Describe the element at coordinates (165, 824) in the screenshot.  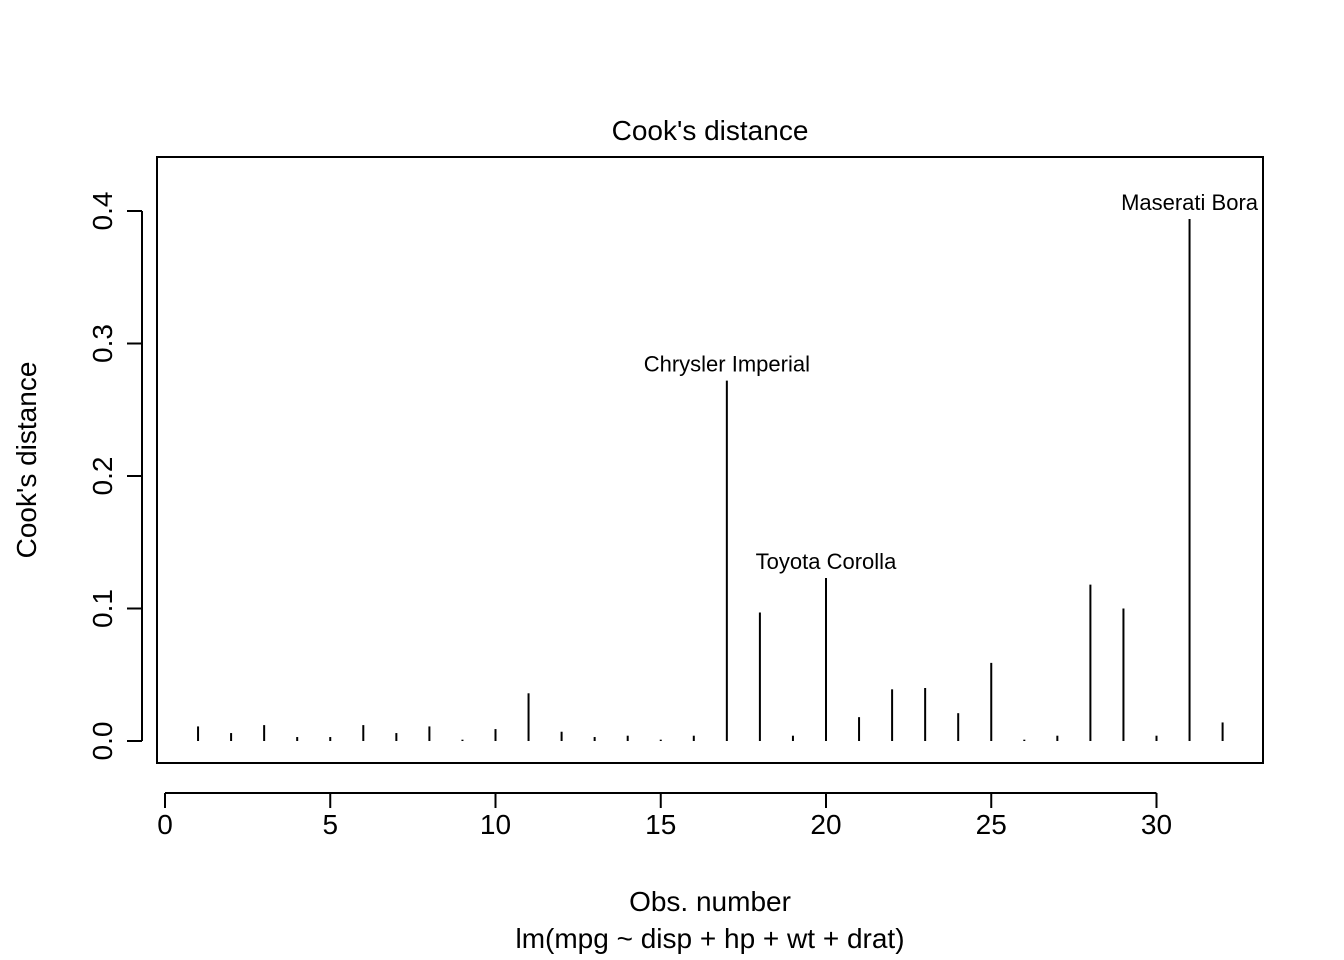
I see `x-tick-label: 0` at that location.